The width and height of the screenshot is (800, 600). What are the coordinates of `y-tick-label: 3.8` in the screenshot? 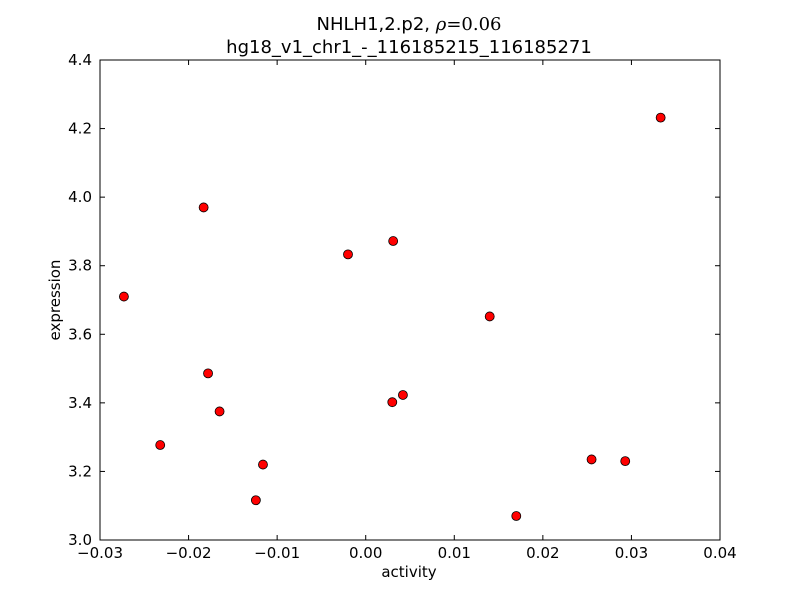 It's located at (80, 266).